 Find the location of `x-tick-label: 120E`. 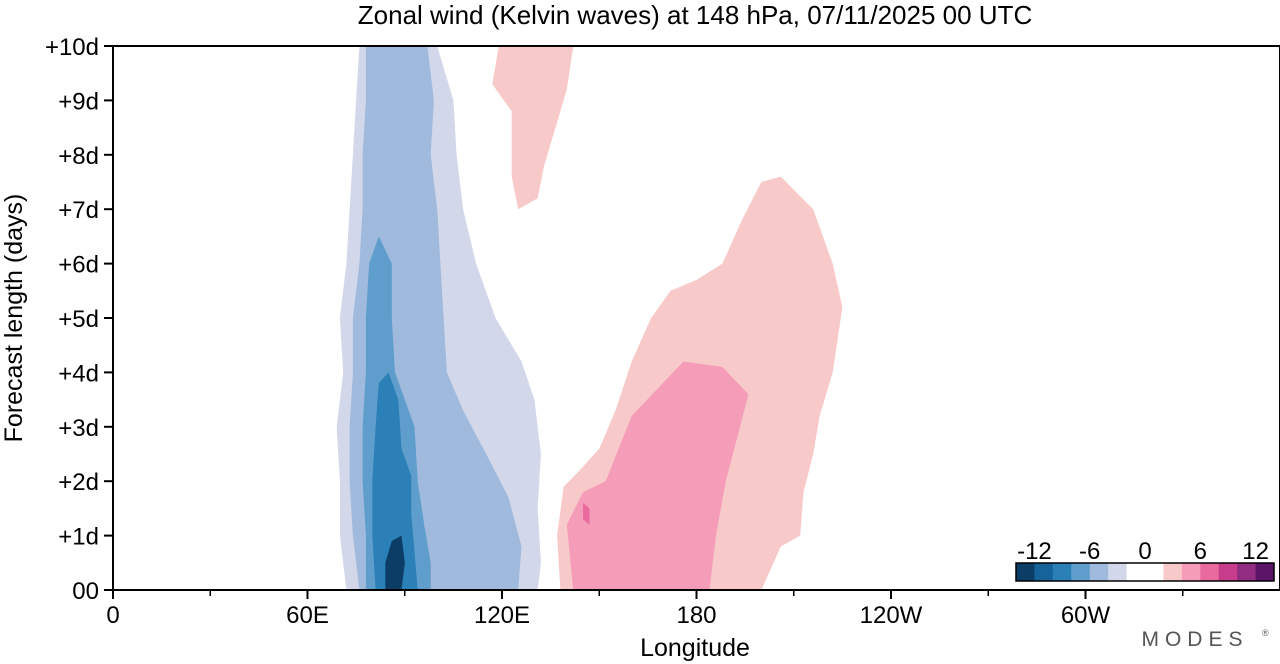

x-tick-label: 120E is located at coordinates (502, 615).